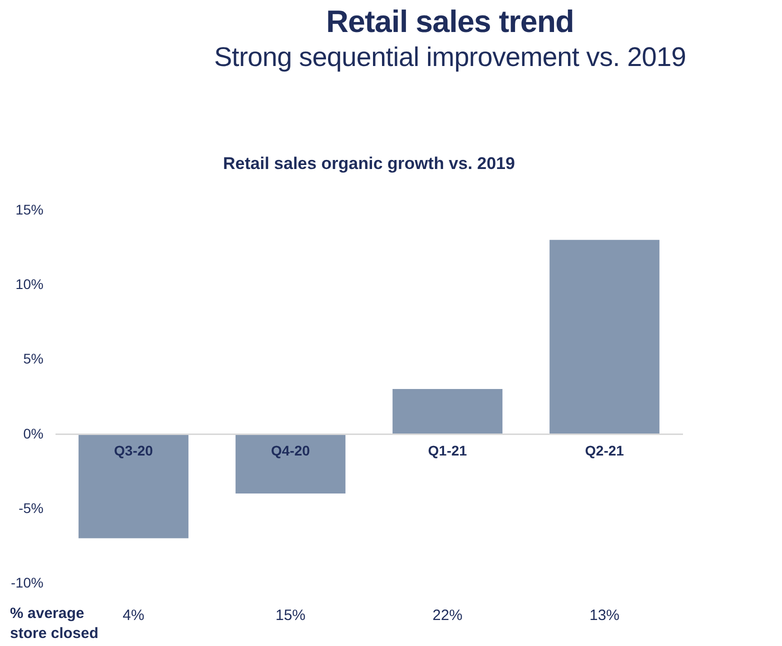 The height and width of the screenshot is (646, 782). I want to click on y-tick-label: -5%, so click(31, 508).